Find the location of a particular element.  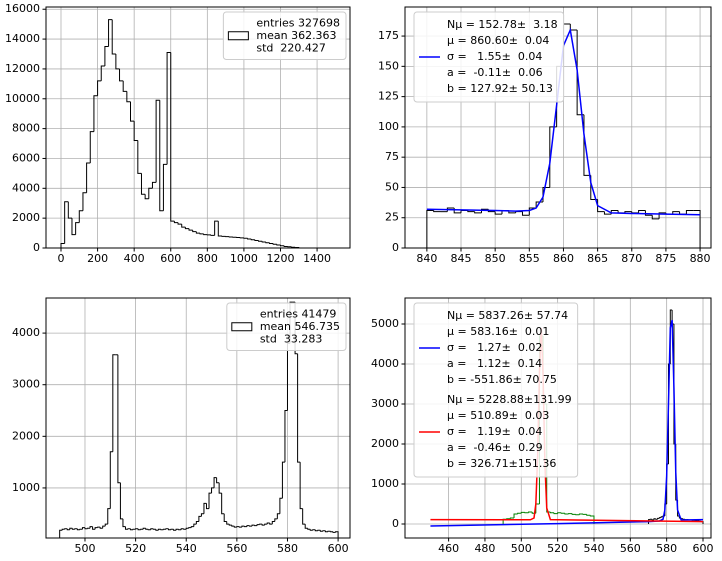

x-tick-label: 850 is located at coordinates (495, 258).